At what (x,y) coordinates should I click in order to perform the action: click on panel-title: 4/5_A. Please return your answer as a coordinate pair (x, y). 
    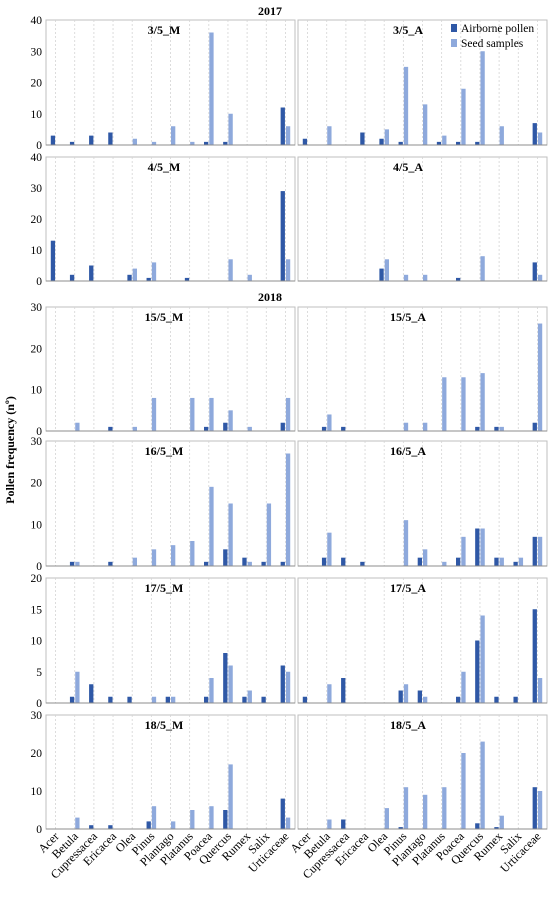
    Looking at the image, I should click on (408, 167).